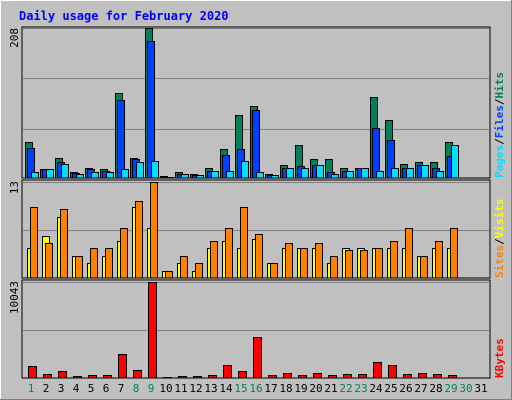 This screenshot has height=400, width=512. I want to click on x-label-day-3: 3, so click(61, 388).